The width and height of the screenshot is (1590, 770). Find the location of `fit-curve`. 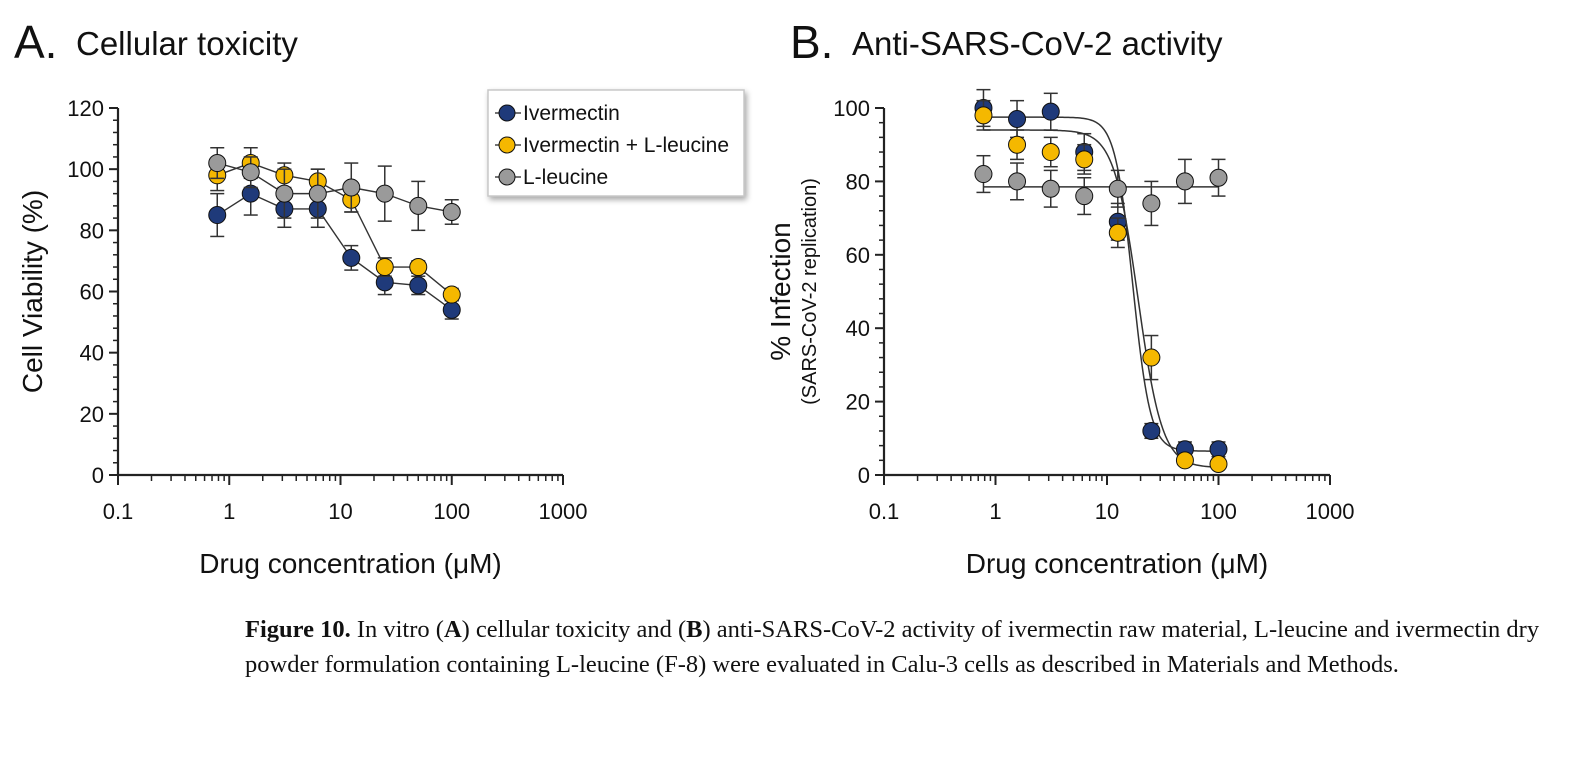

fit-curve is located at coordinates (1101, 284).